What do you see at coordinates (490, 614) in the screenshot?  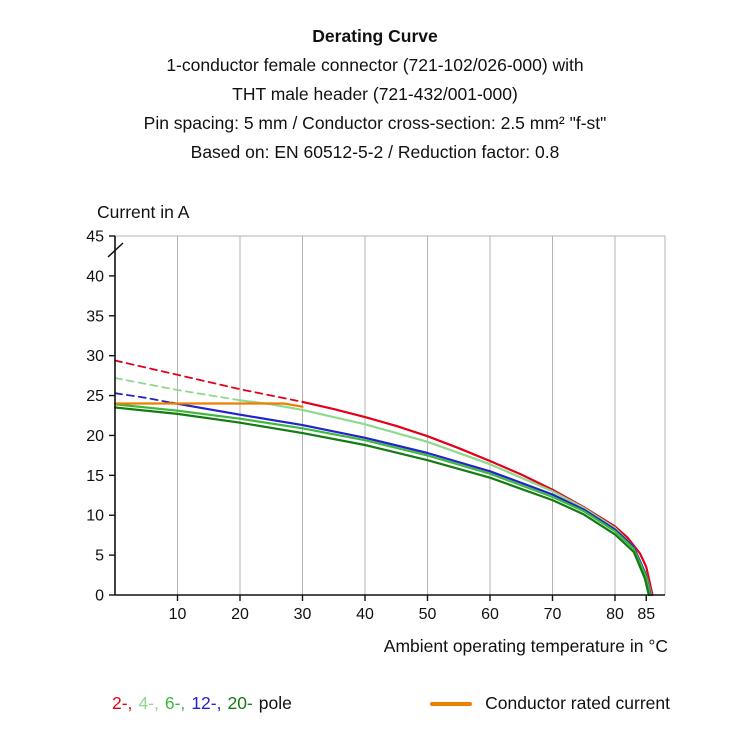 I see `x-tick-label-60: 60` at bounding box center [490, 614].